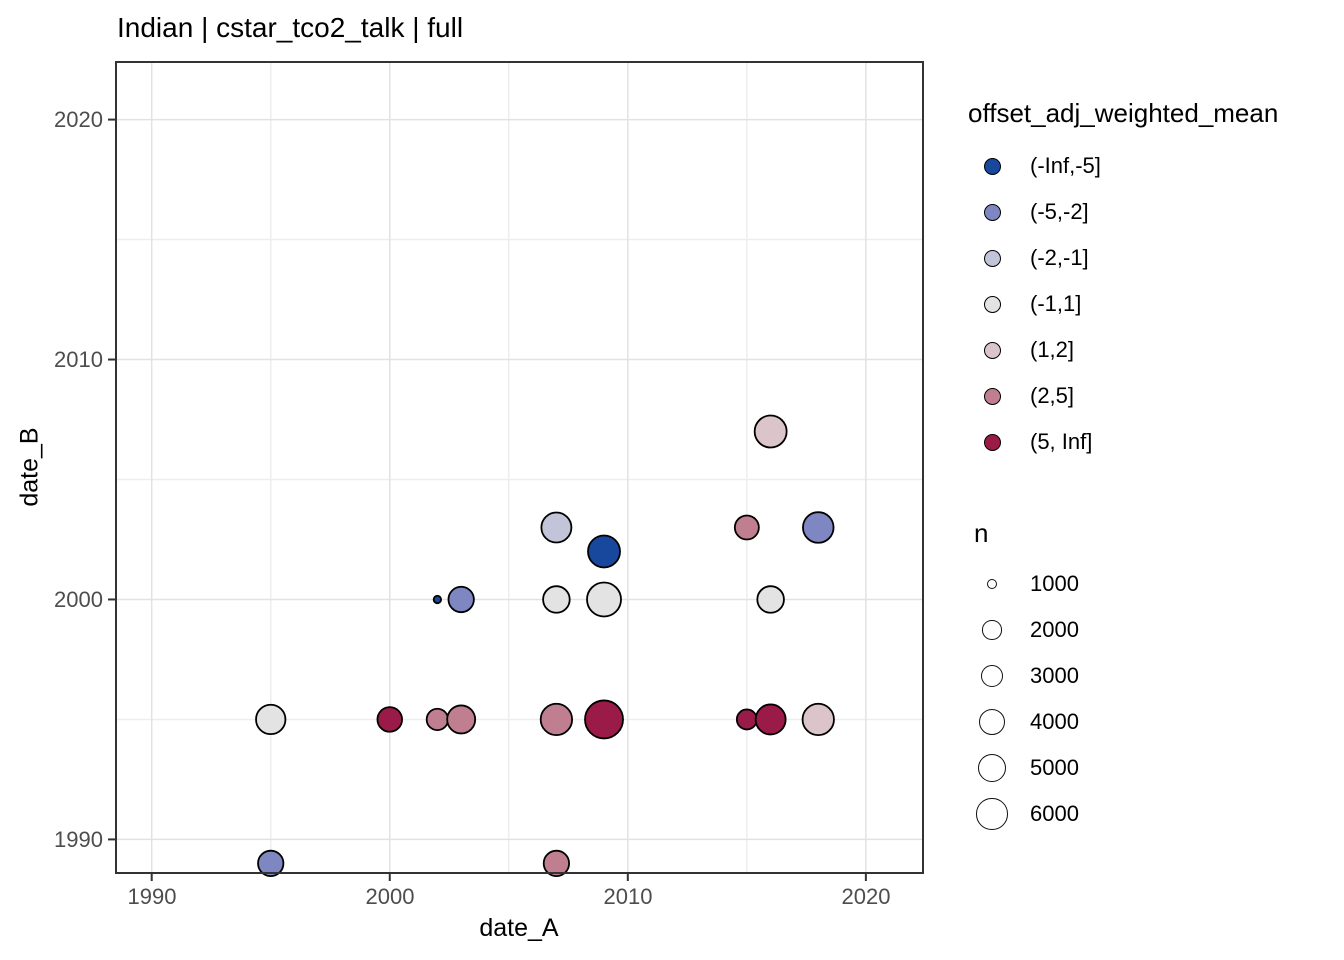 The height and width of the screenshot is (960, 1344). Describe the element at coordinates (1153, 722) in the screenshot. I see `size-legend-item: 4000` at that location.